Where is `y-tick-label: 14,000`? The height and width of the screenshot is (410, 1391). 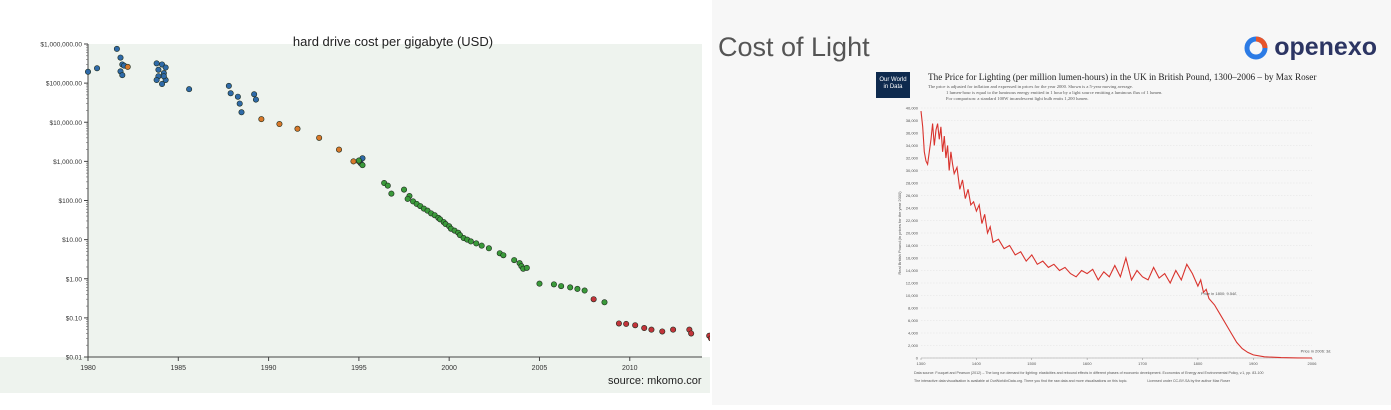
y-tick-label: 14,000 is located at coordinates (912, 270).